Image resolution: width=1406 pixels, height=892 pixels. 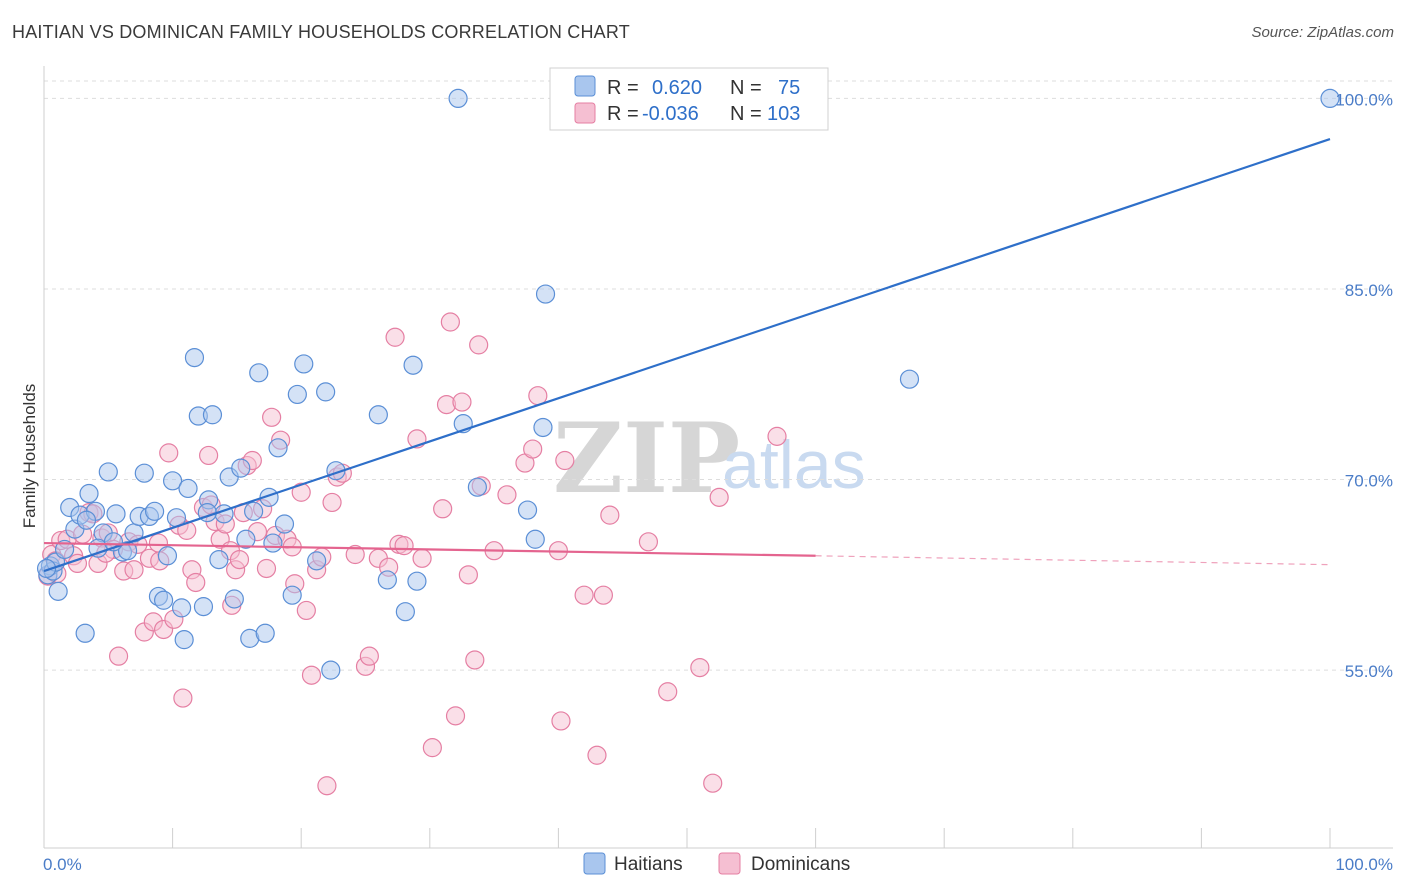 I want to click on stats-legend: R = 0.620 N = 75 R = -0.036 N = 103, so click(x=689, y=99).